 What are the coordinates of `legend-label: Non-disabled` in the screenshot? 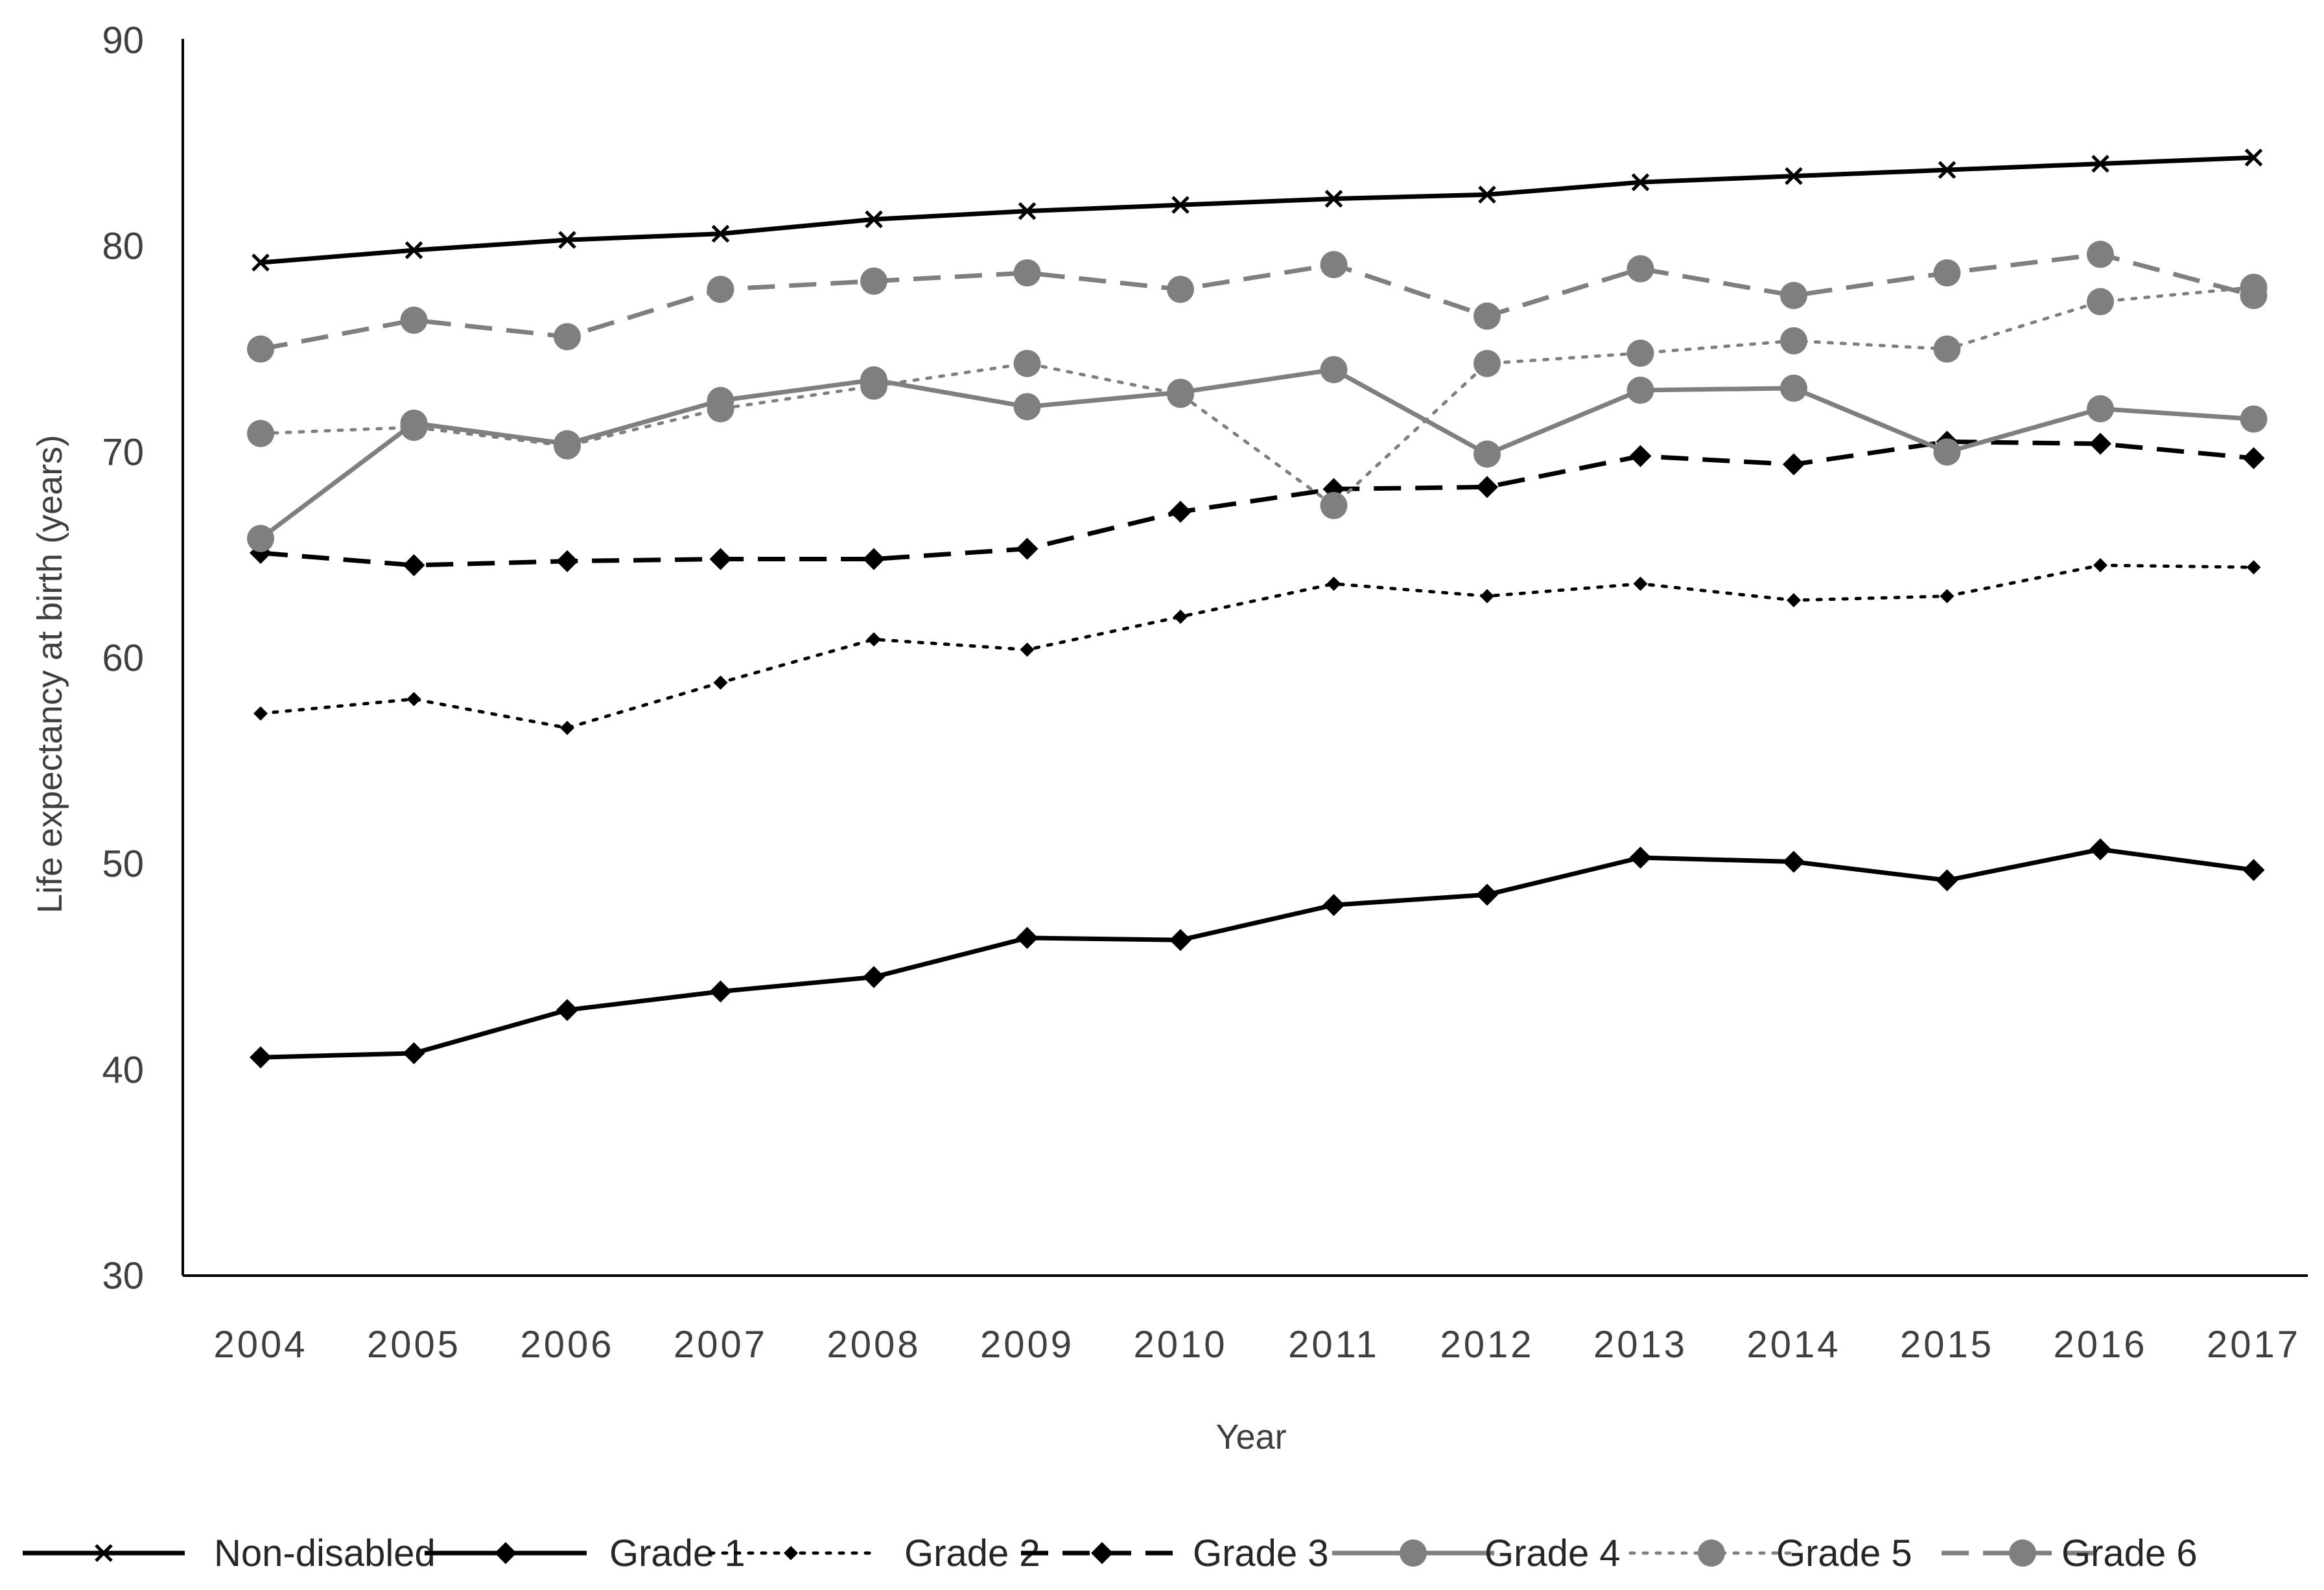 It's located at (325, 1553).